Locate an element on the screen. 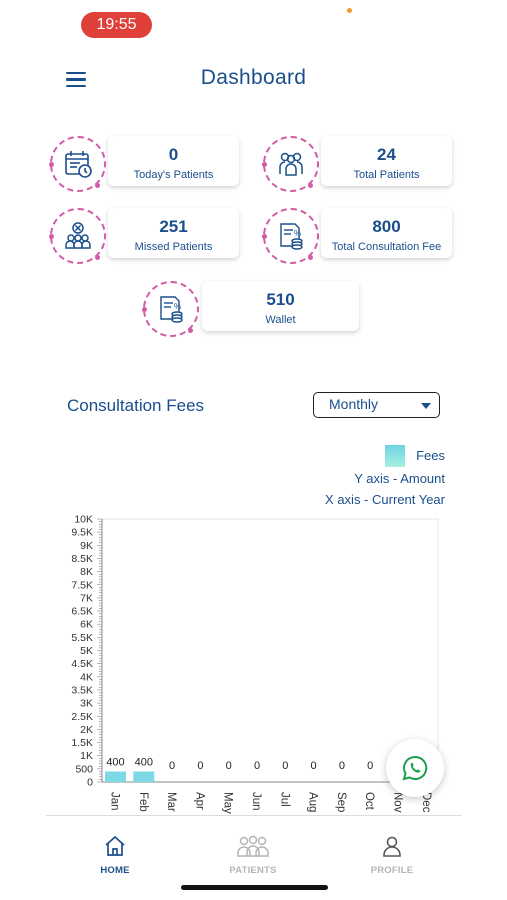 The width and height of the screenshot is (507, 900). legend-series-label: Fees is located at coordinates (430, 455).